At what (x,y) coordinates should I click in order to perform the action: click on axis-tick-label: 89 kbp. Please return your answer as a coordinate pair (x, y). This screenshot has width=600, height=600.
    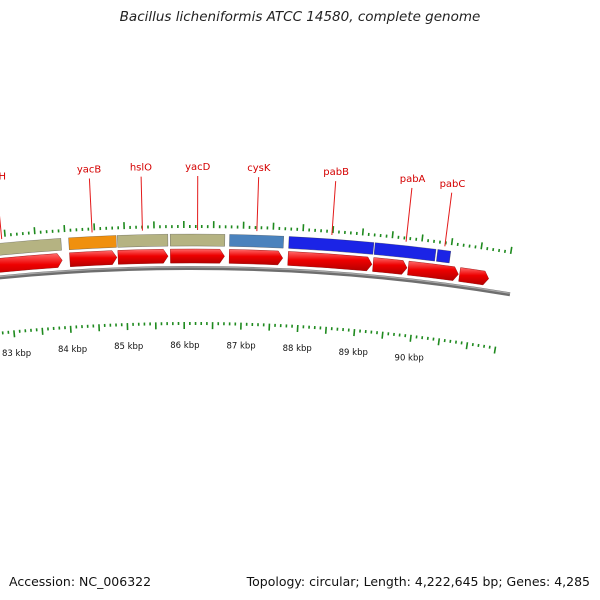
    Looking at the image, I should click on (353, 353).